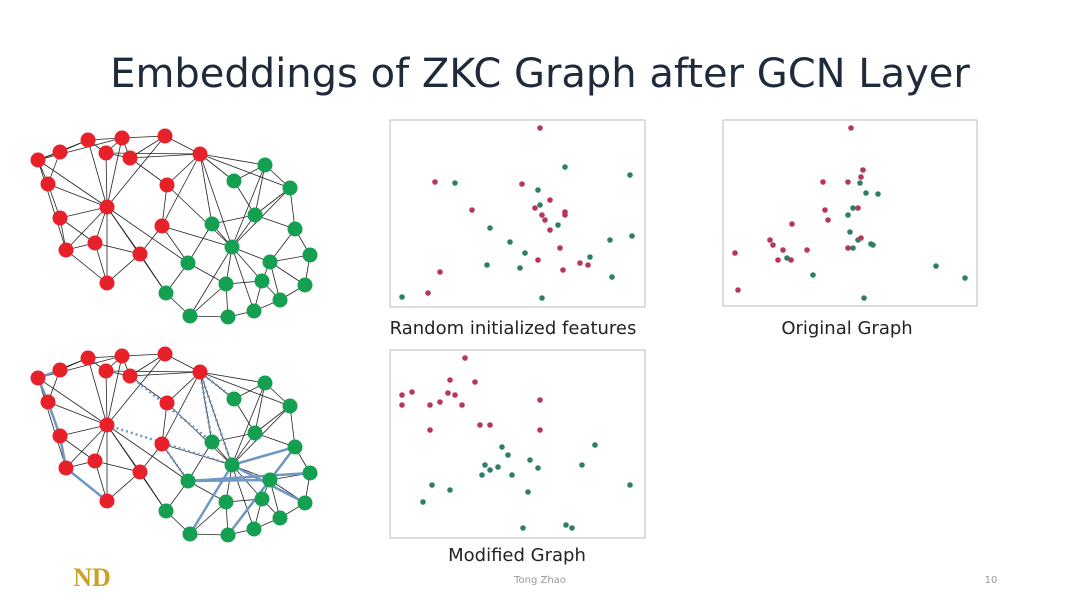 Image resolution: width=1080 pixels, height=608 pixels. Describe the element at coordinates (513, 328) in the screenshot. I see `panel-caption: Random initialized features` at that location.